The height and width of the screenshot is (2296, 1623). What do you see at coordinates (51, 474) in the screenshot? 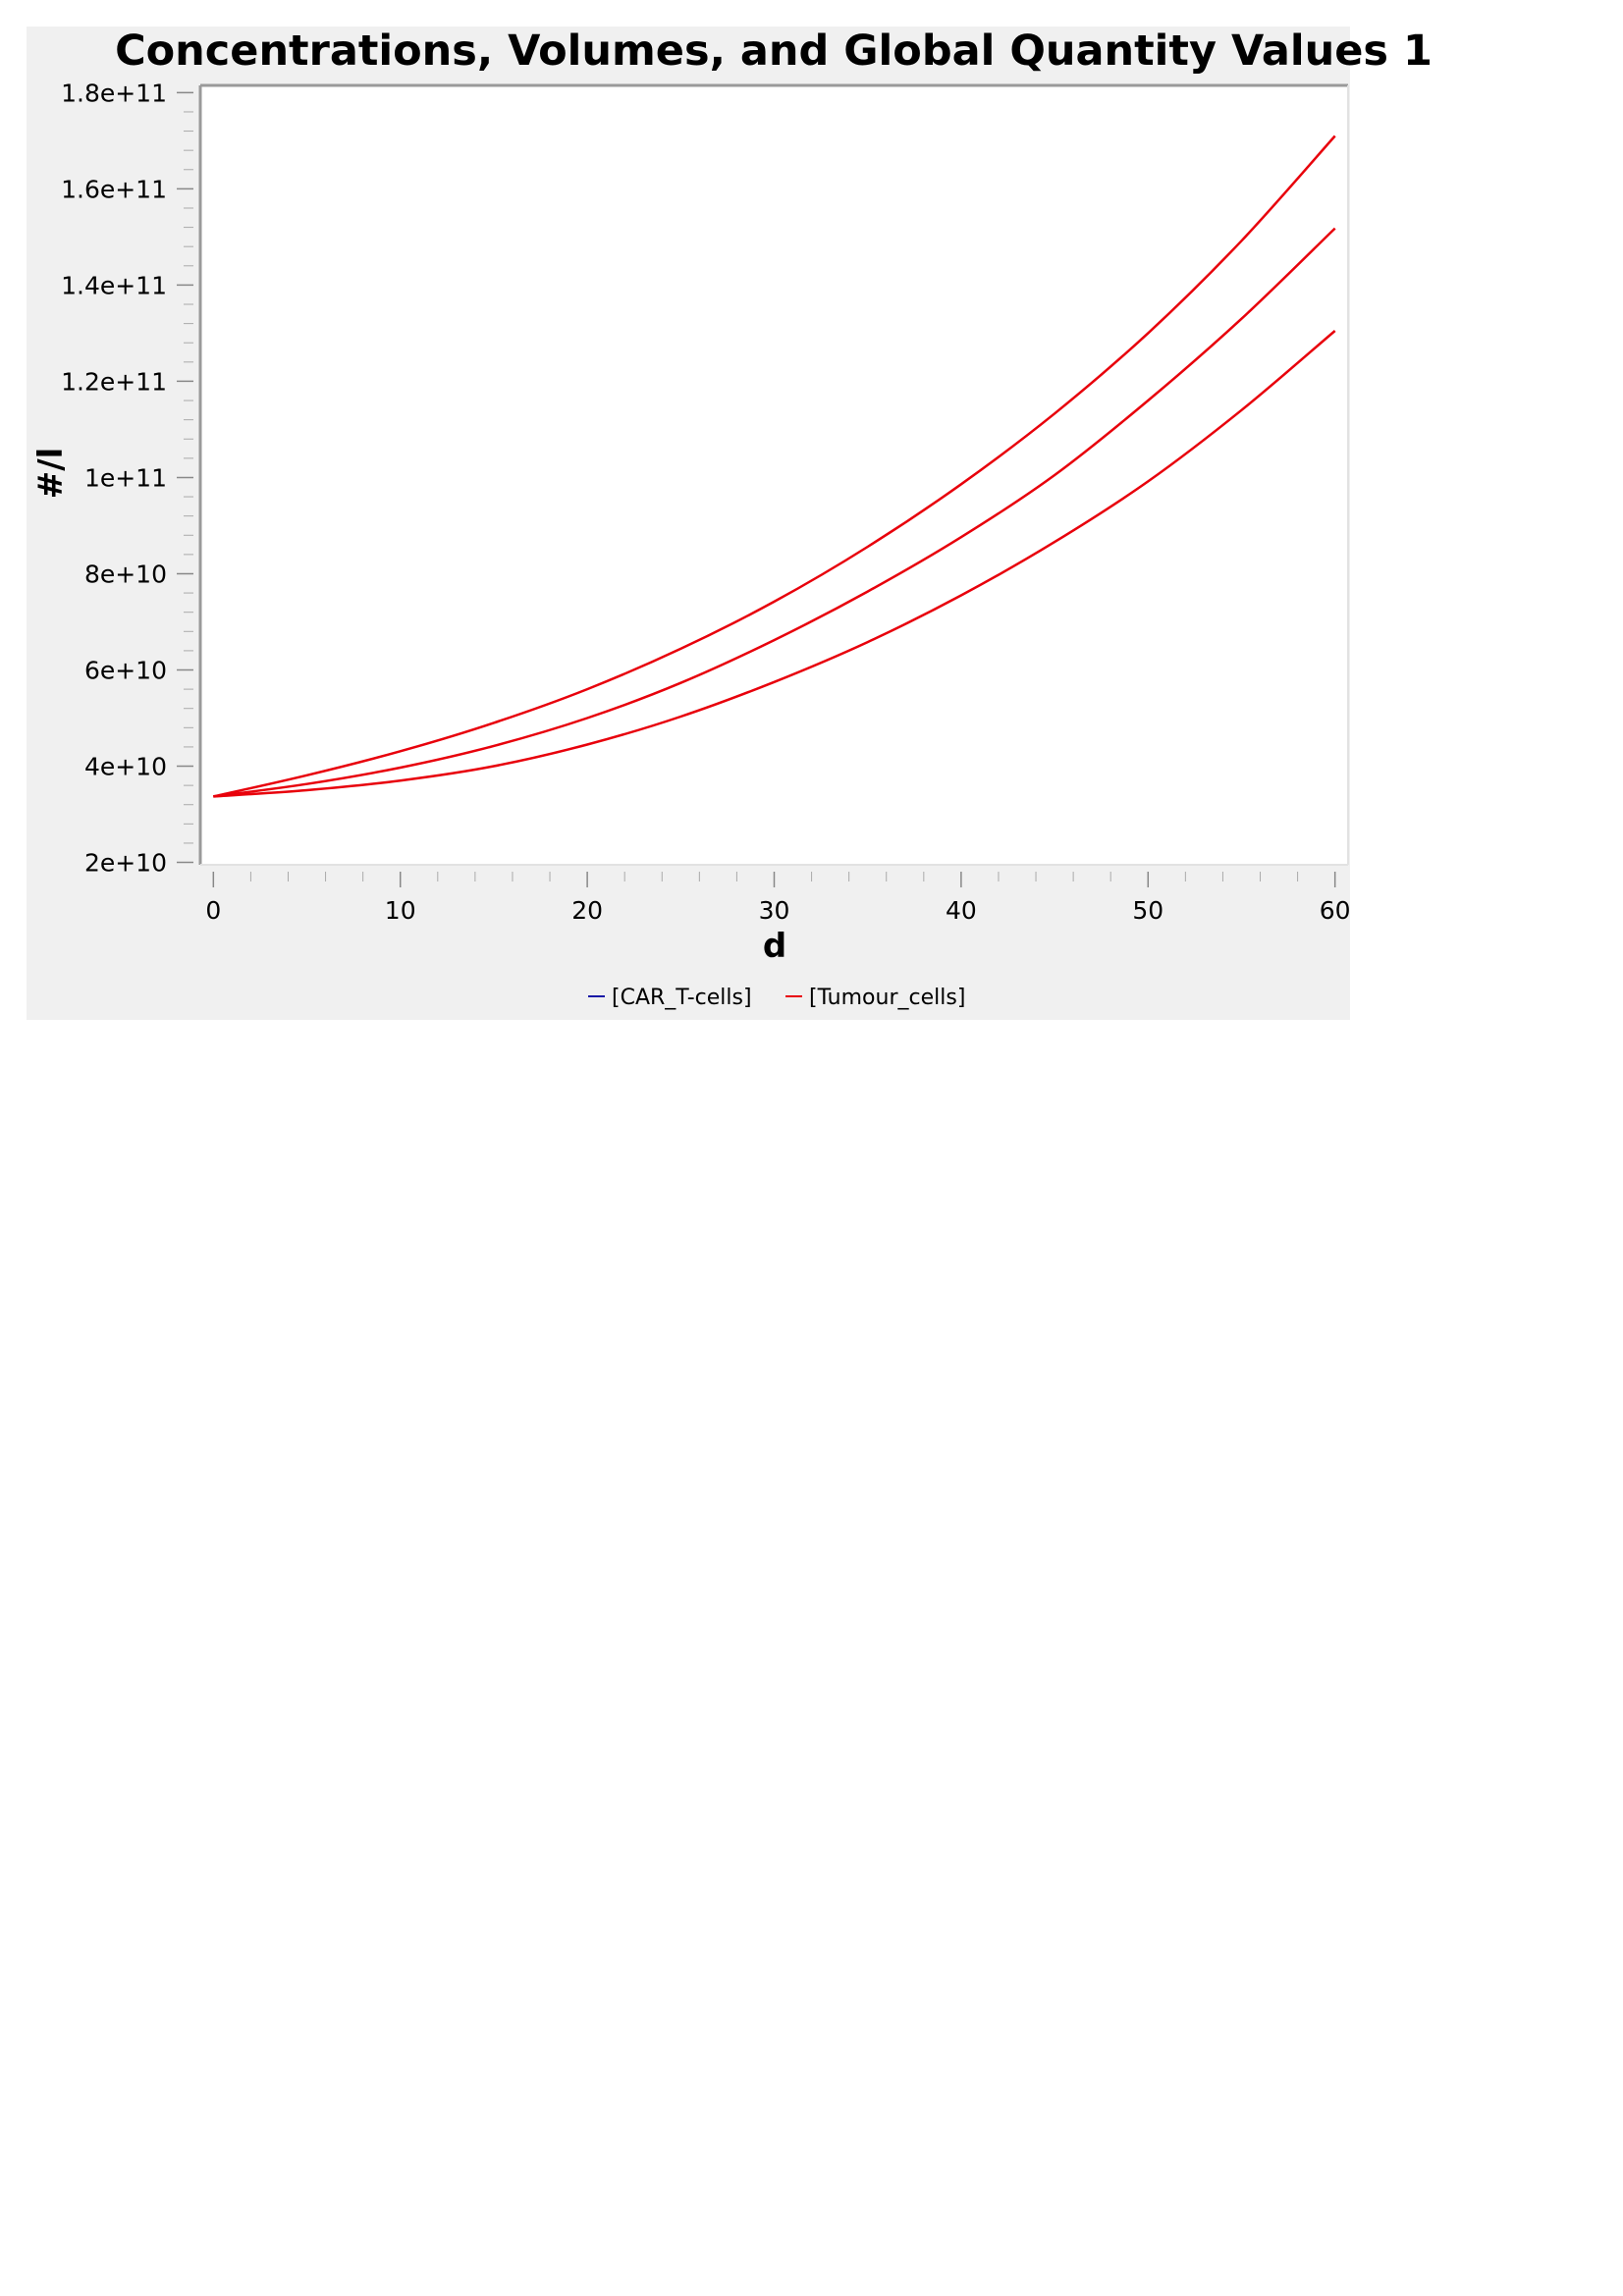
I see `y-axis-label: #/l` at bounding box center [51, 474].